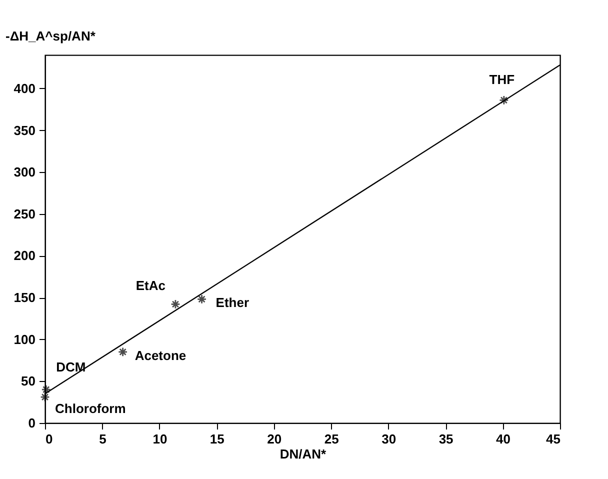  Describe the element at coordinates (25, 298) in the screenshot. I see `y-tick-label: 150` at that location.